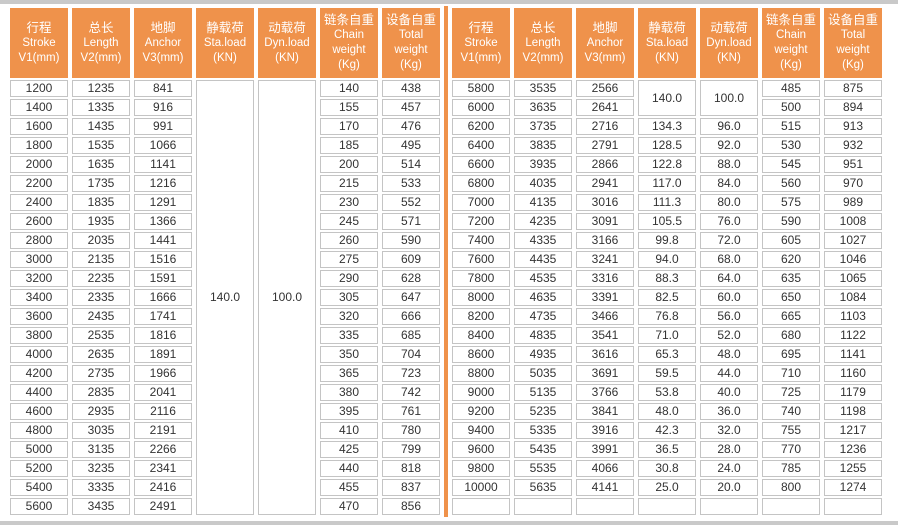  What do you see at coordinates (667, 221) in the screenshot?
I see `spec-cell: 105.5` at bounding box center [667, 221].